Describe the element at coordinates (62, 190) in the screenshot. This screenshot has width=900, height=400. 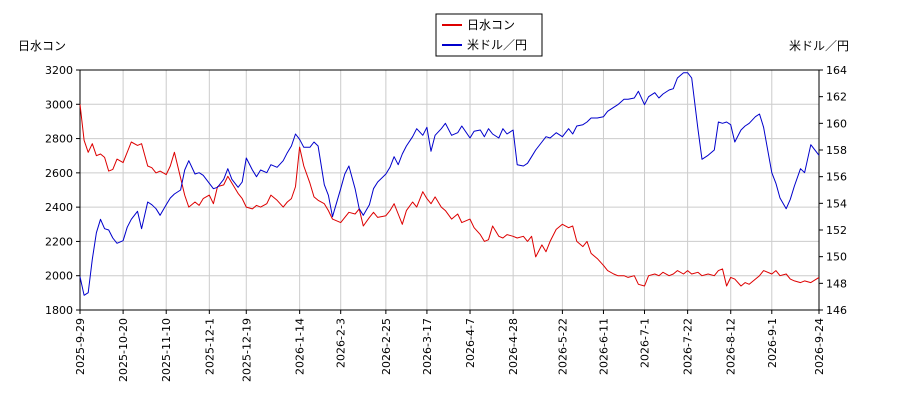
I see `left-axis: 1800 2000 2200 2400 2600 2800 3000 3200` at that location.